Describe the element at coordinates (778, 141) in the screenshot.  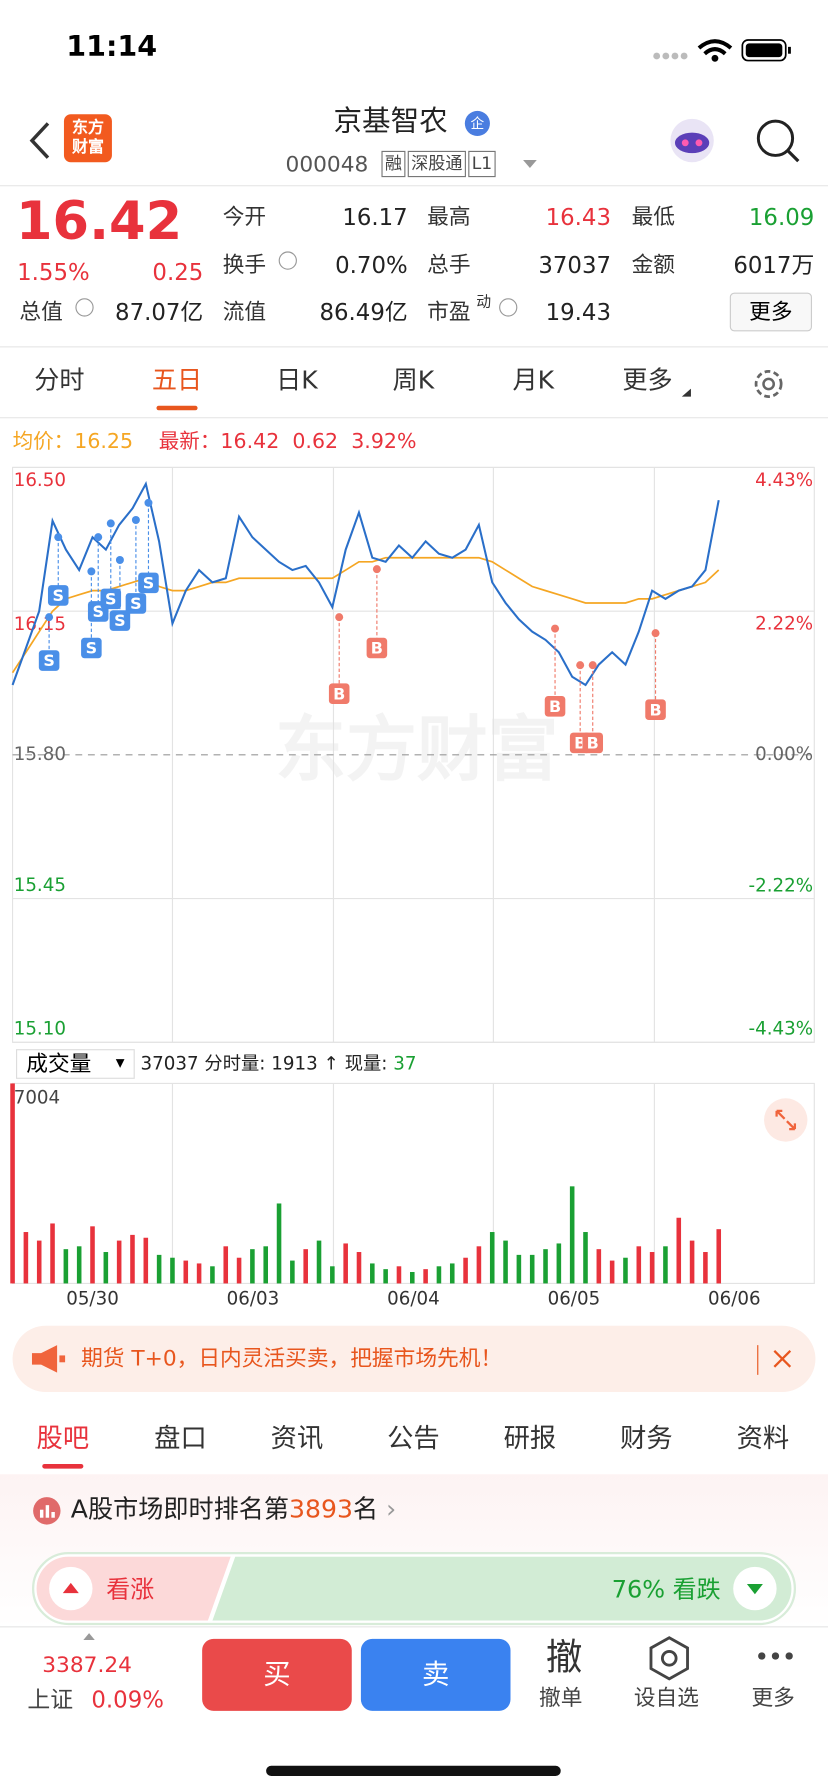
I see `search-button` at that location.